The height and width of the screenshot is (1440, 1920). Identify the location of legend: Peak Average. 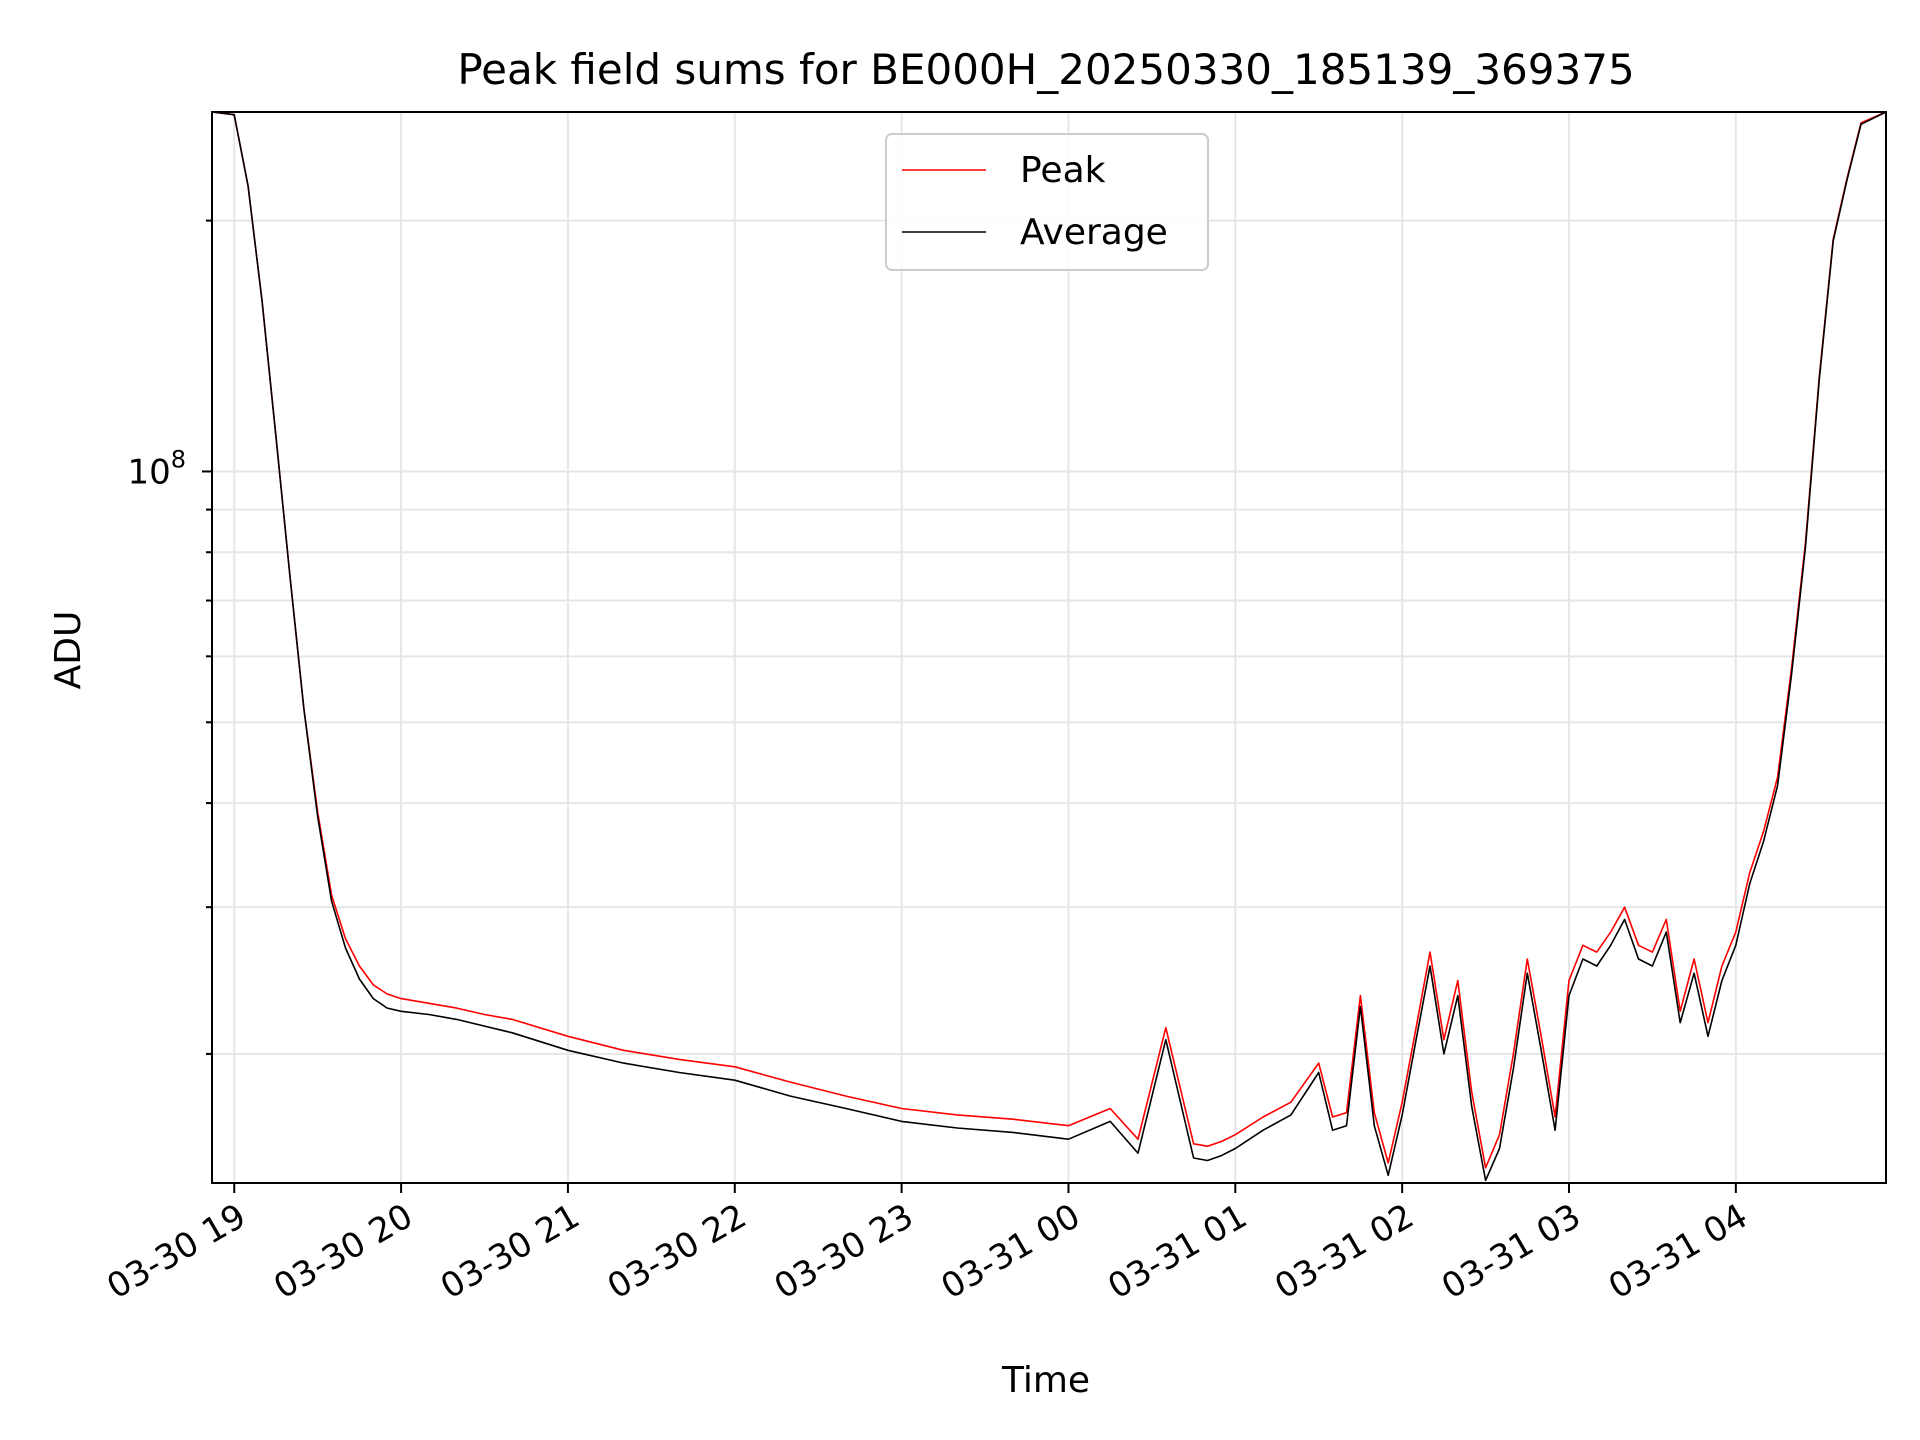
(1047, 202).